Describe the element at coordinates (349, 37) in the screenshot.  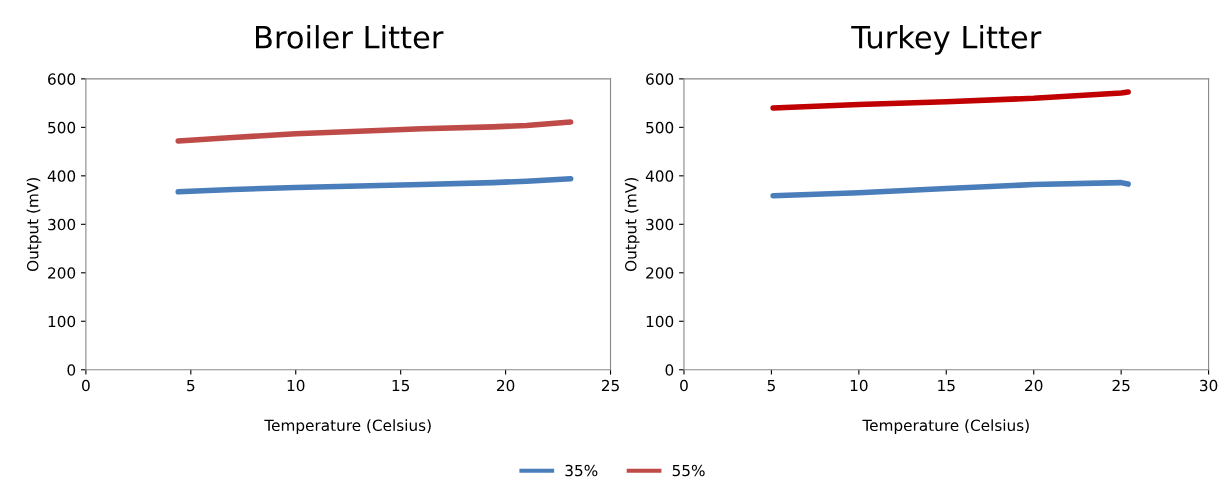
I see `chart-title: Broiler Litter` at that location.